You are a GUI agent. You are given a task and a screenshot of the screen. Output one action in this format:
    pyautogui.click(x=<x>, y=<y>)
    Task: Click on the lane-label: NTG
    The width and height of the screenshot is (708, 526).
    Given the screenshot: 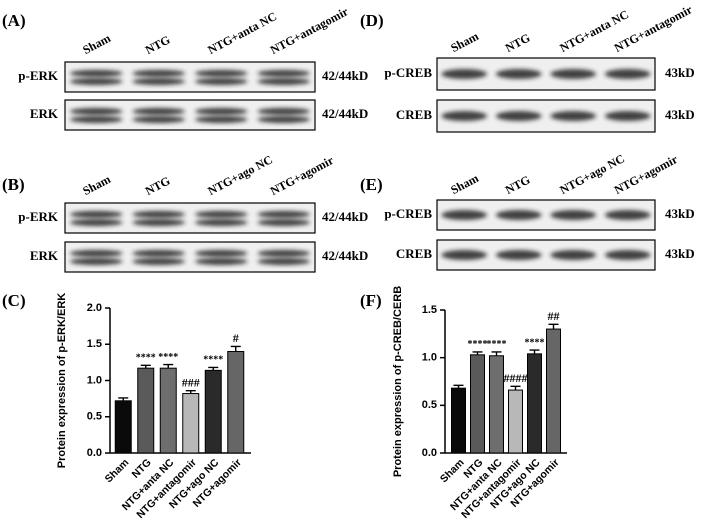 What is the action you would take?
    pyautogui.click(x=518, y=185)
    